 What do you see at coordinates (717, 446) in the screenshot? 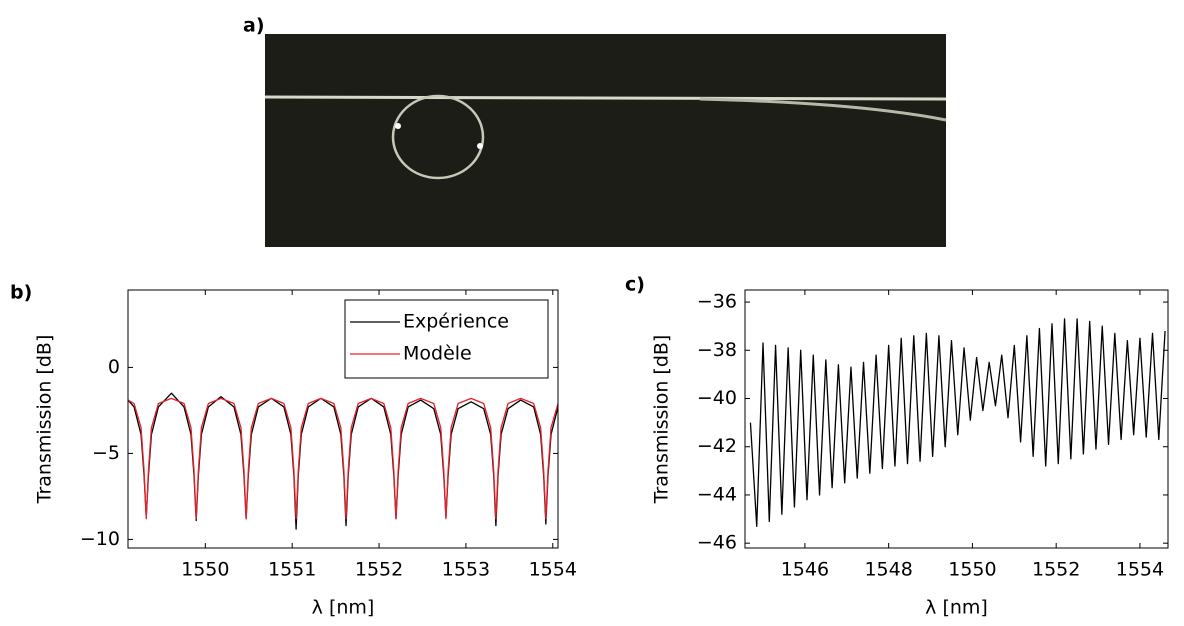
I see `y-tick-label: −42` at bounding box center [717, 446].